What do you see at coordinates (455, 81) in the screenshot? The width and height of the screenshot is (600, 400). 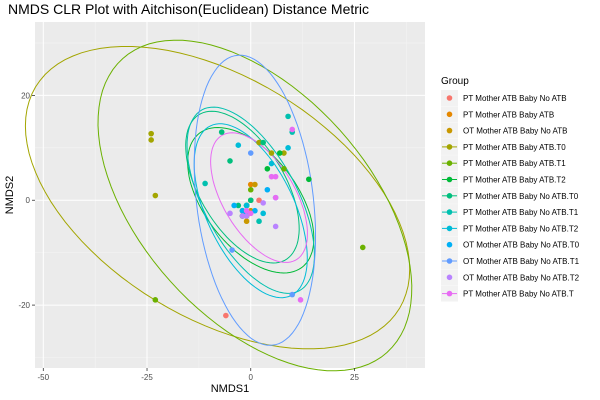 I see `legend-title: Group` at bounding box center [455, 81].